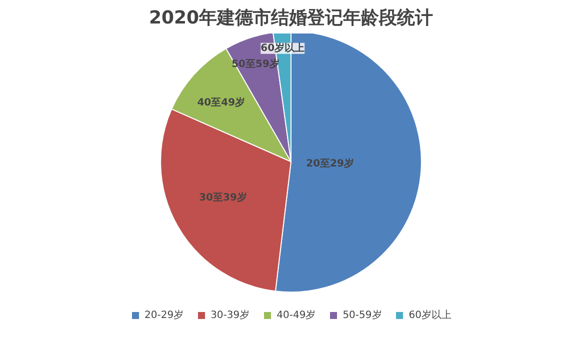  Describe the element at coordinates (362, 315) in the screenshot. I see `legend-label: 50-59岁` at that location.